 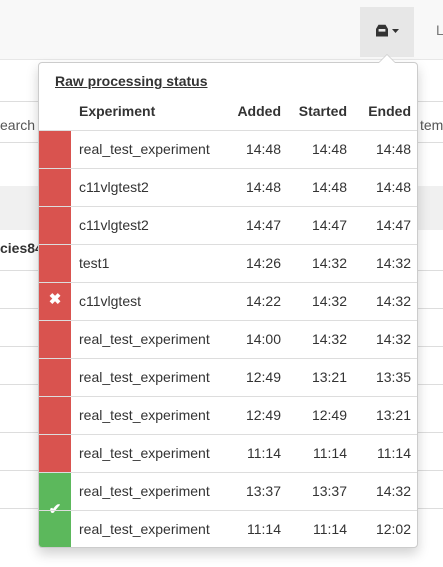 What do you see at coordinates (228, 225) in the screenshot?
I see `table-row: c11vlgtest2 14:47 14:47 14:47` at bounding box center [228, 225].